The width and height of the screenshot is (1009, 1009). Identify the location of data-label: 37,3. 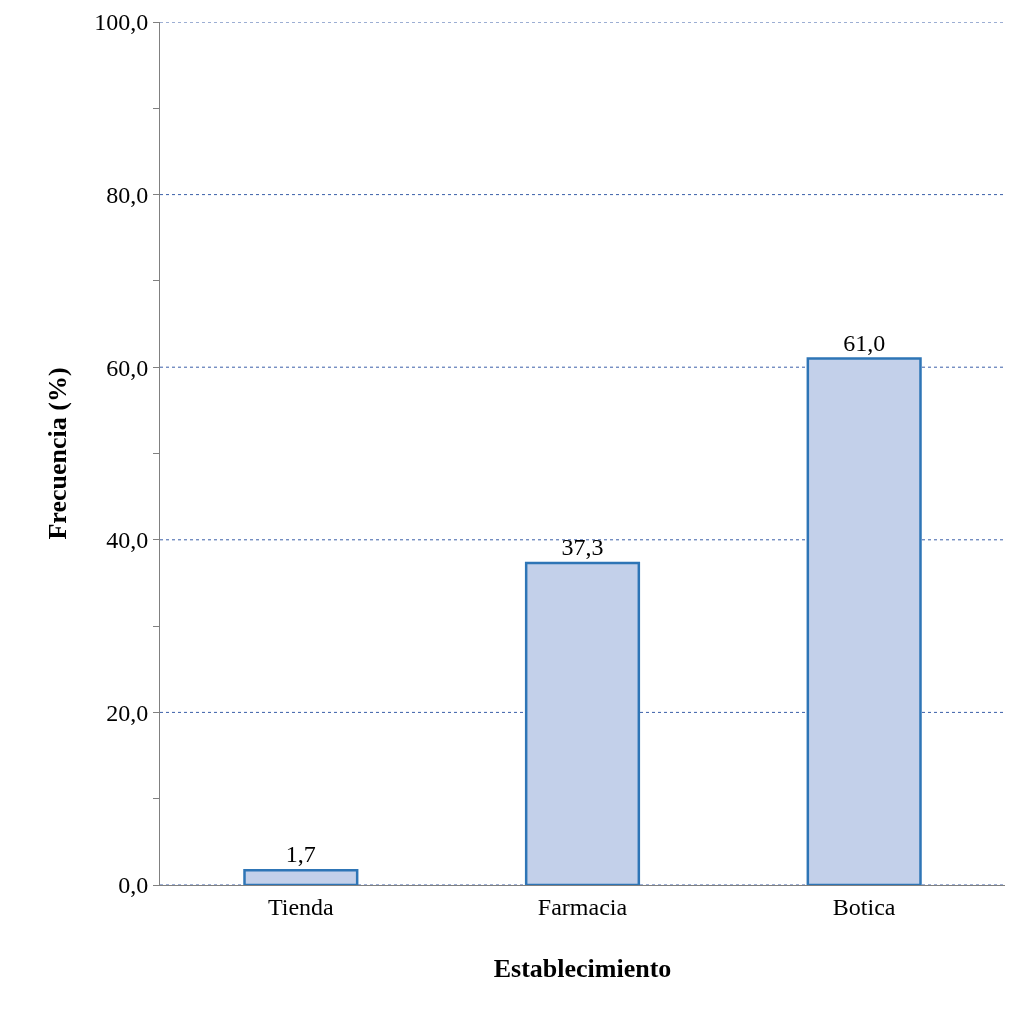
(582, 547).